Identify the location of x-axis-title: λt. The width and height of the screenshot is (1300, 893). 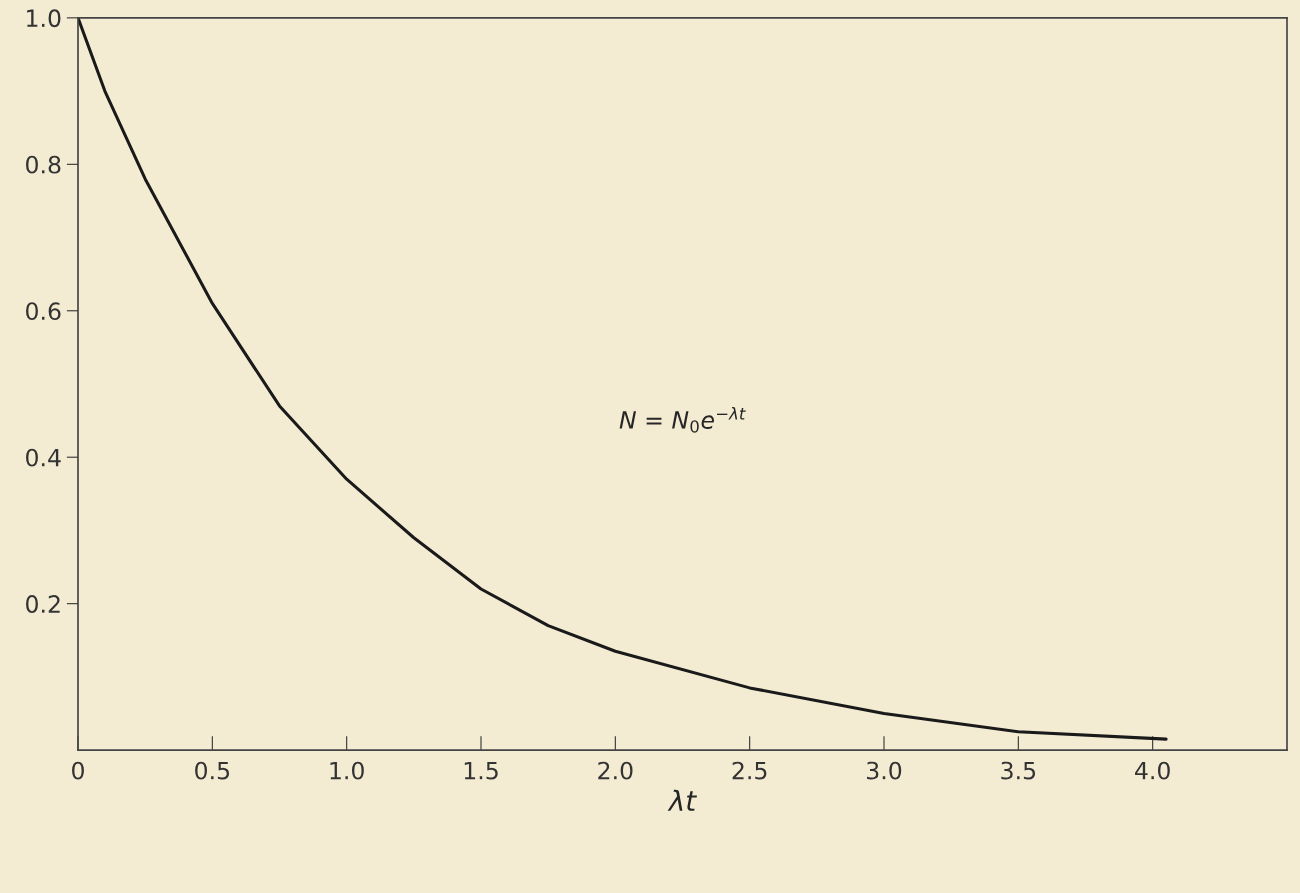
(682, 800).